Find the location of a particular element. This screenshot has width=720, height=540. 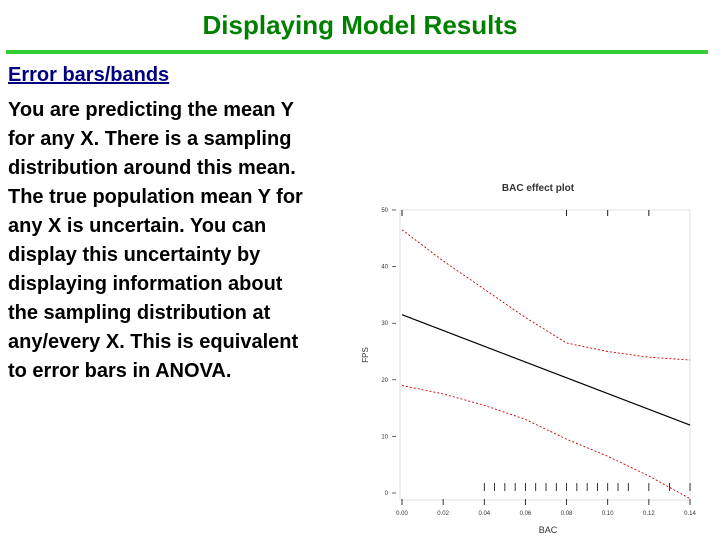

y-tick-label: 0 is located at coordinates (387, 494).